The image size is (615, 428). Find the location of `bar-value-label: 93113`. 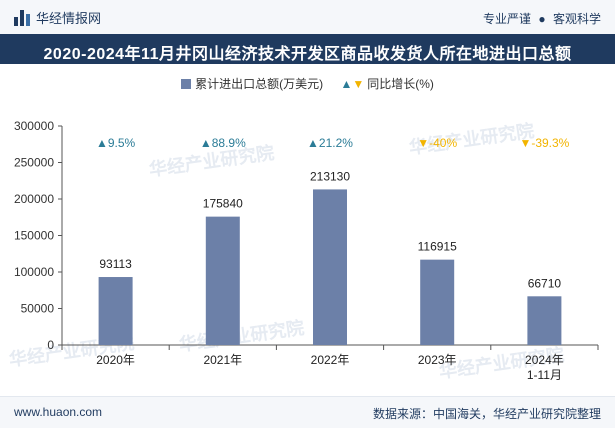

bar-value-label: 93113 is located at coordinates (115, 264).